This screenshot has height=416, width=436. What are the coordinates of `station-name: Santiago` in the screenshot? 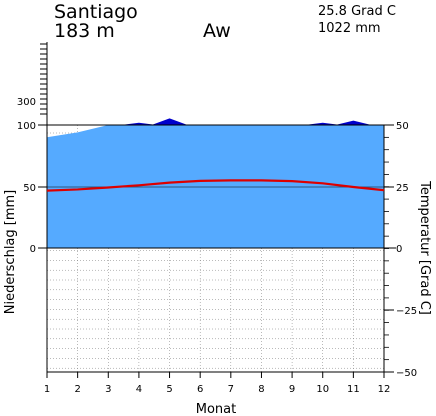 It's located at (96, 12).